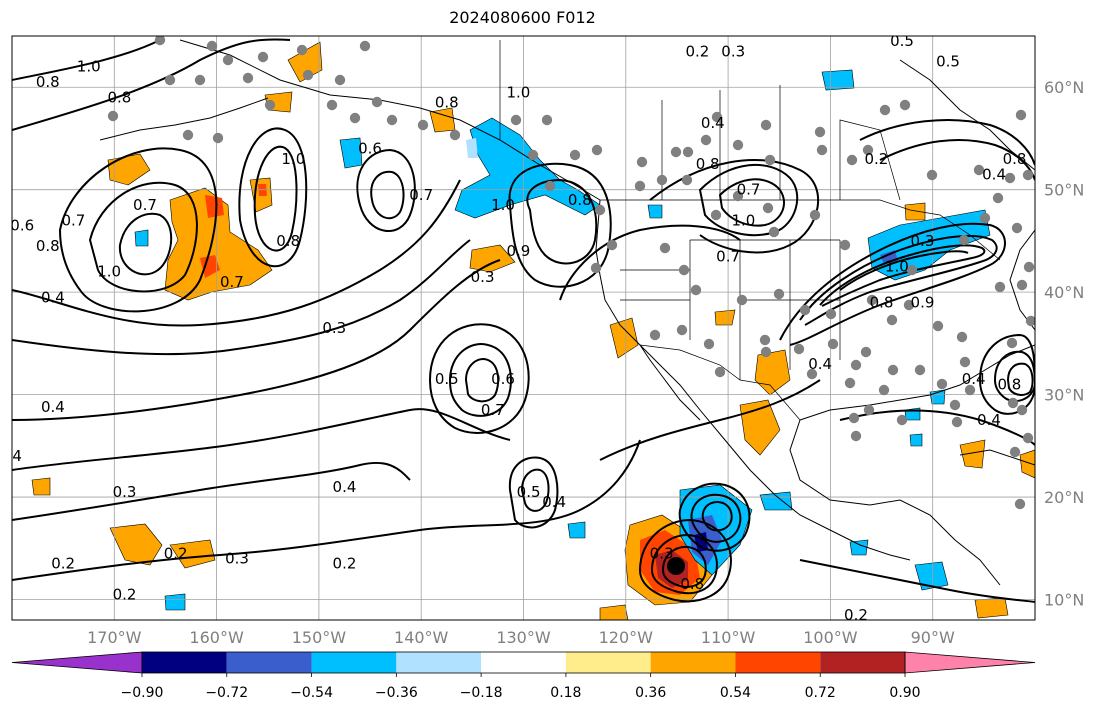  Describe the element at coordinates (730, 309) in the screenshot. I see `border-states` at that location.